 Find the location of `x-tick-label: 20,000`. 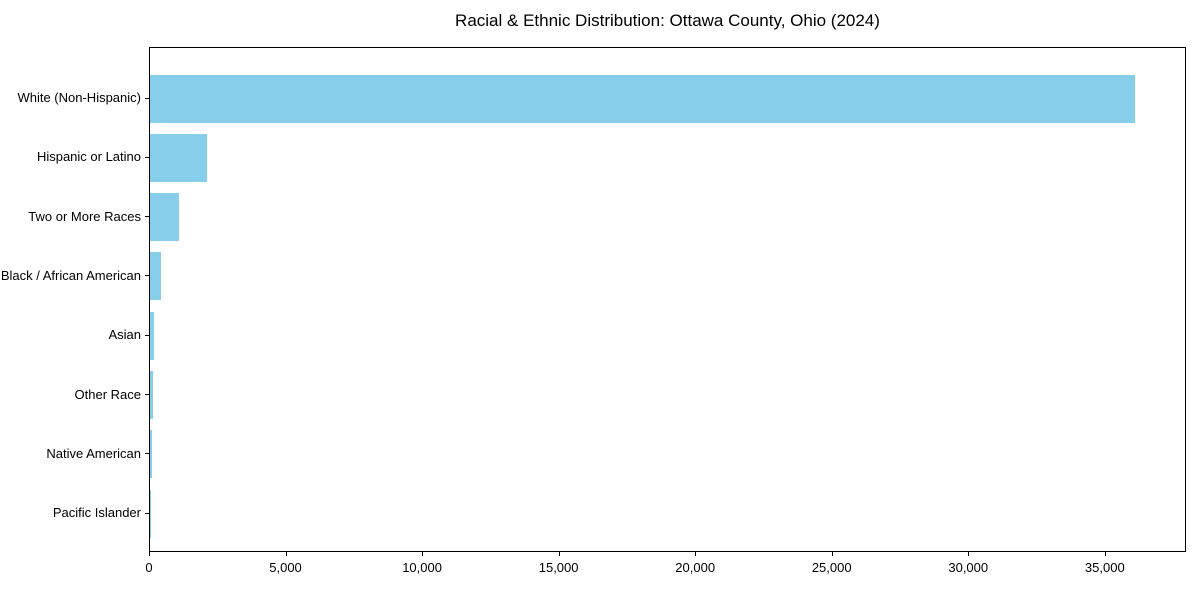

x-tick-label: 20,000 is located at coordinates (695, 567).